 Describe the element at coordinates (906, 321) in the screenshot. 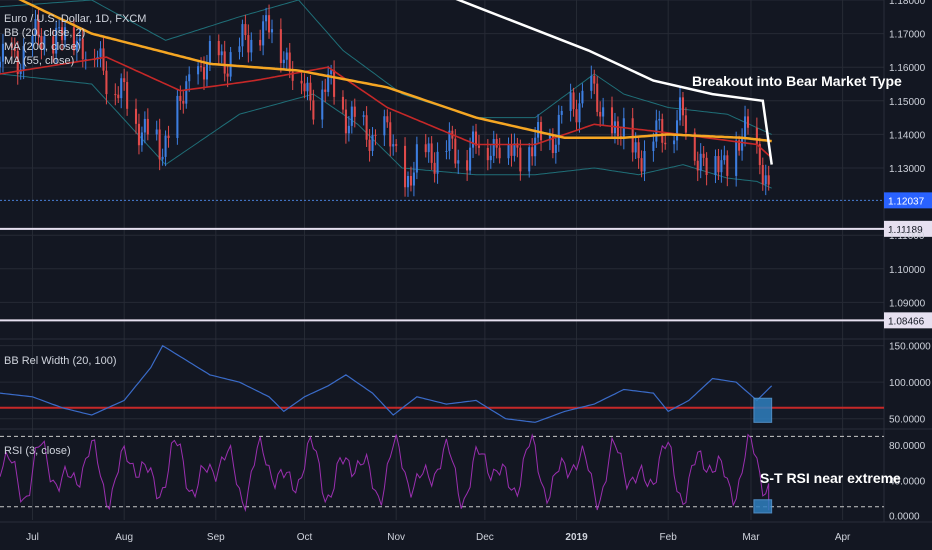

I see `support-label: 1.08466` at that location.